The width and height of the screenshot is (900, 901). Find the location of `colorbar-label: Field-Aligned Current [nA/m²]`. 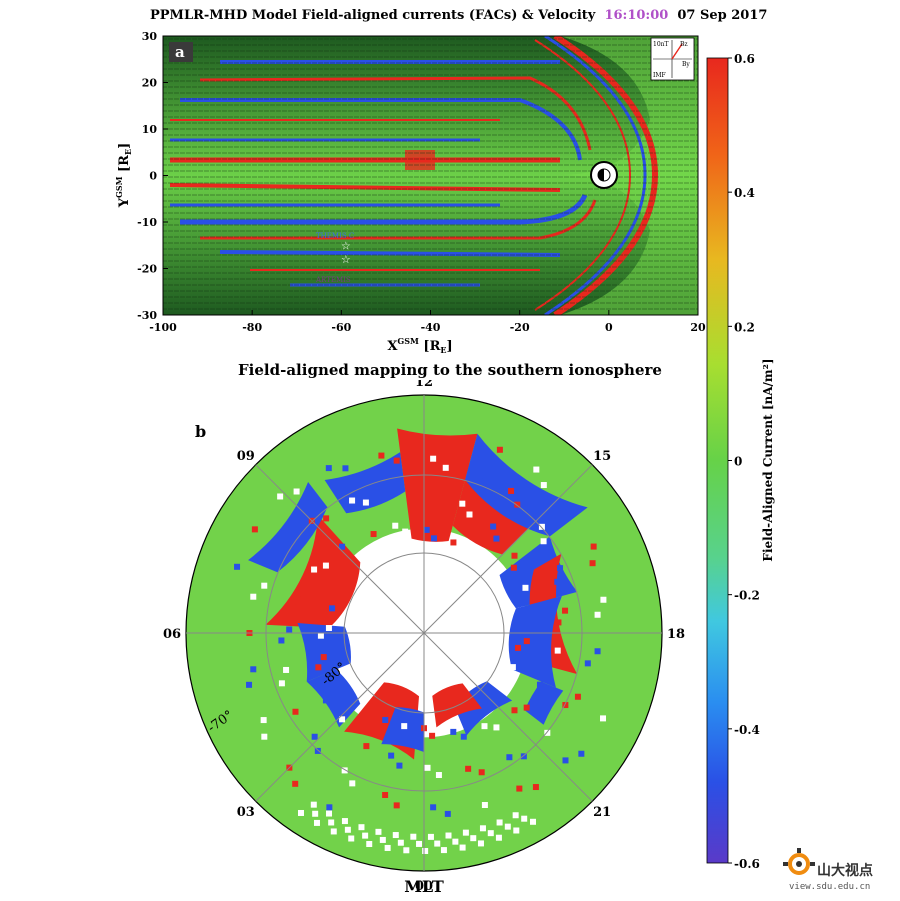

colorbar-label: Field-Aligned Current [nA/m²] is located at coordinates (768, 459).